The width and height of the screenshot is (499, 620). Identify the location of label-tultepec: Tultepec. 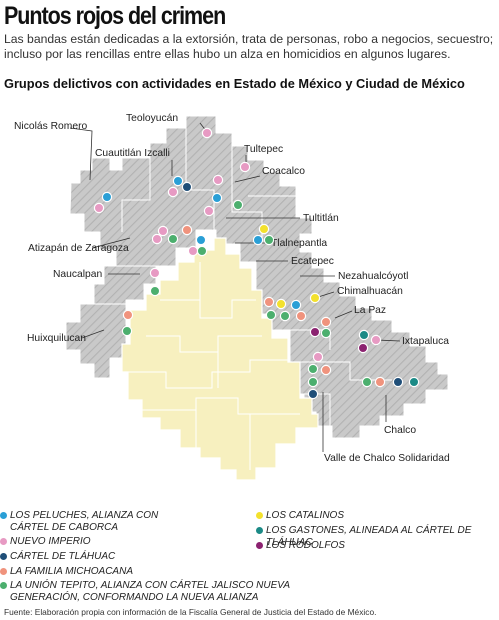
(263, 149).